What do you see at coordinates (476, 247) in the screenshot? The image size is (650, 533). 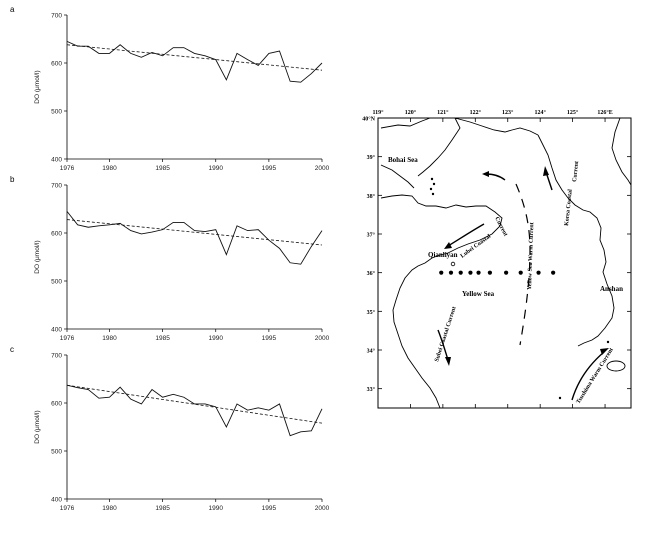 I see `label-lubei-coastal: Lubei Coastal` at bounding box center [476, 247].